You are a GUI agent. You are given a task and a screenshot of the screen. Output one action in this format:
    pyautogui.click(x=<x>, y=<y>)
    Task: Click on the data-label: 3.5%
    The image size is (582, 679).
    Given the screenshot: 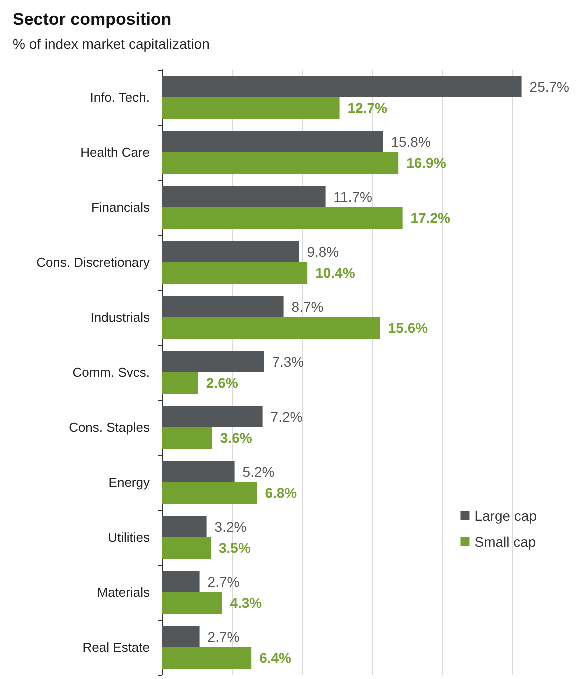 What is the action you would take?
    pyautogui.click(x=235, y=548)
    